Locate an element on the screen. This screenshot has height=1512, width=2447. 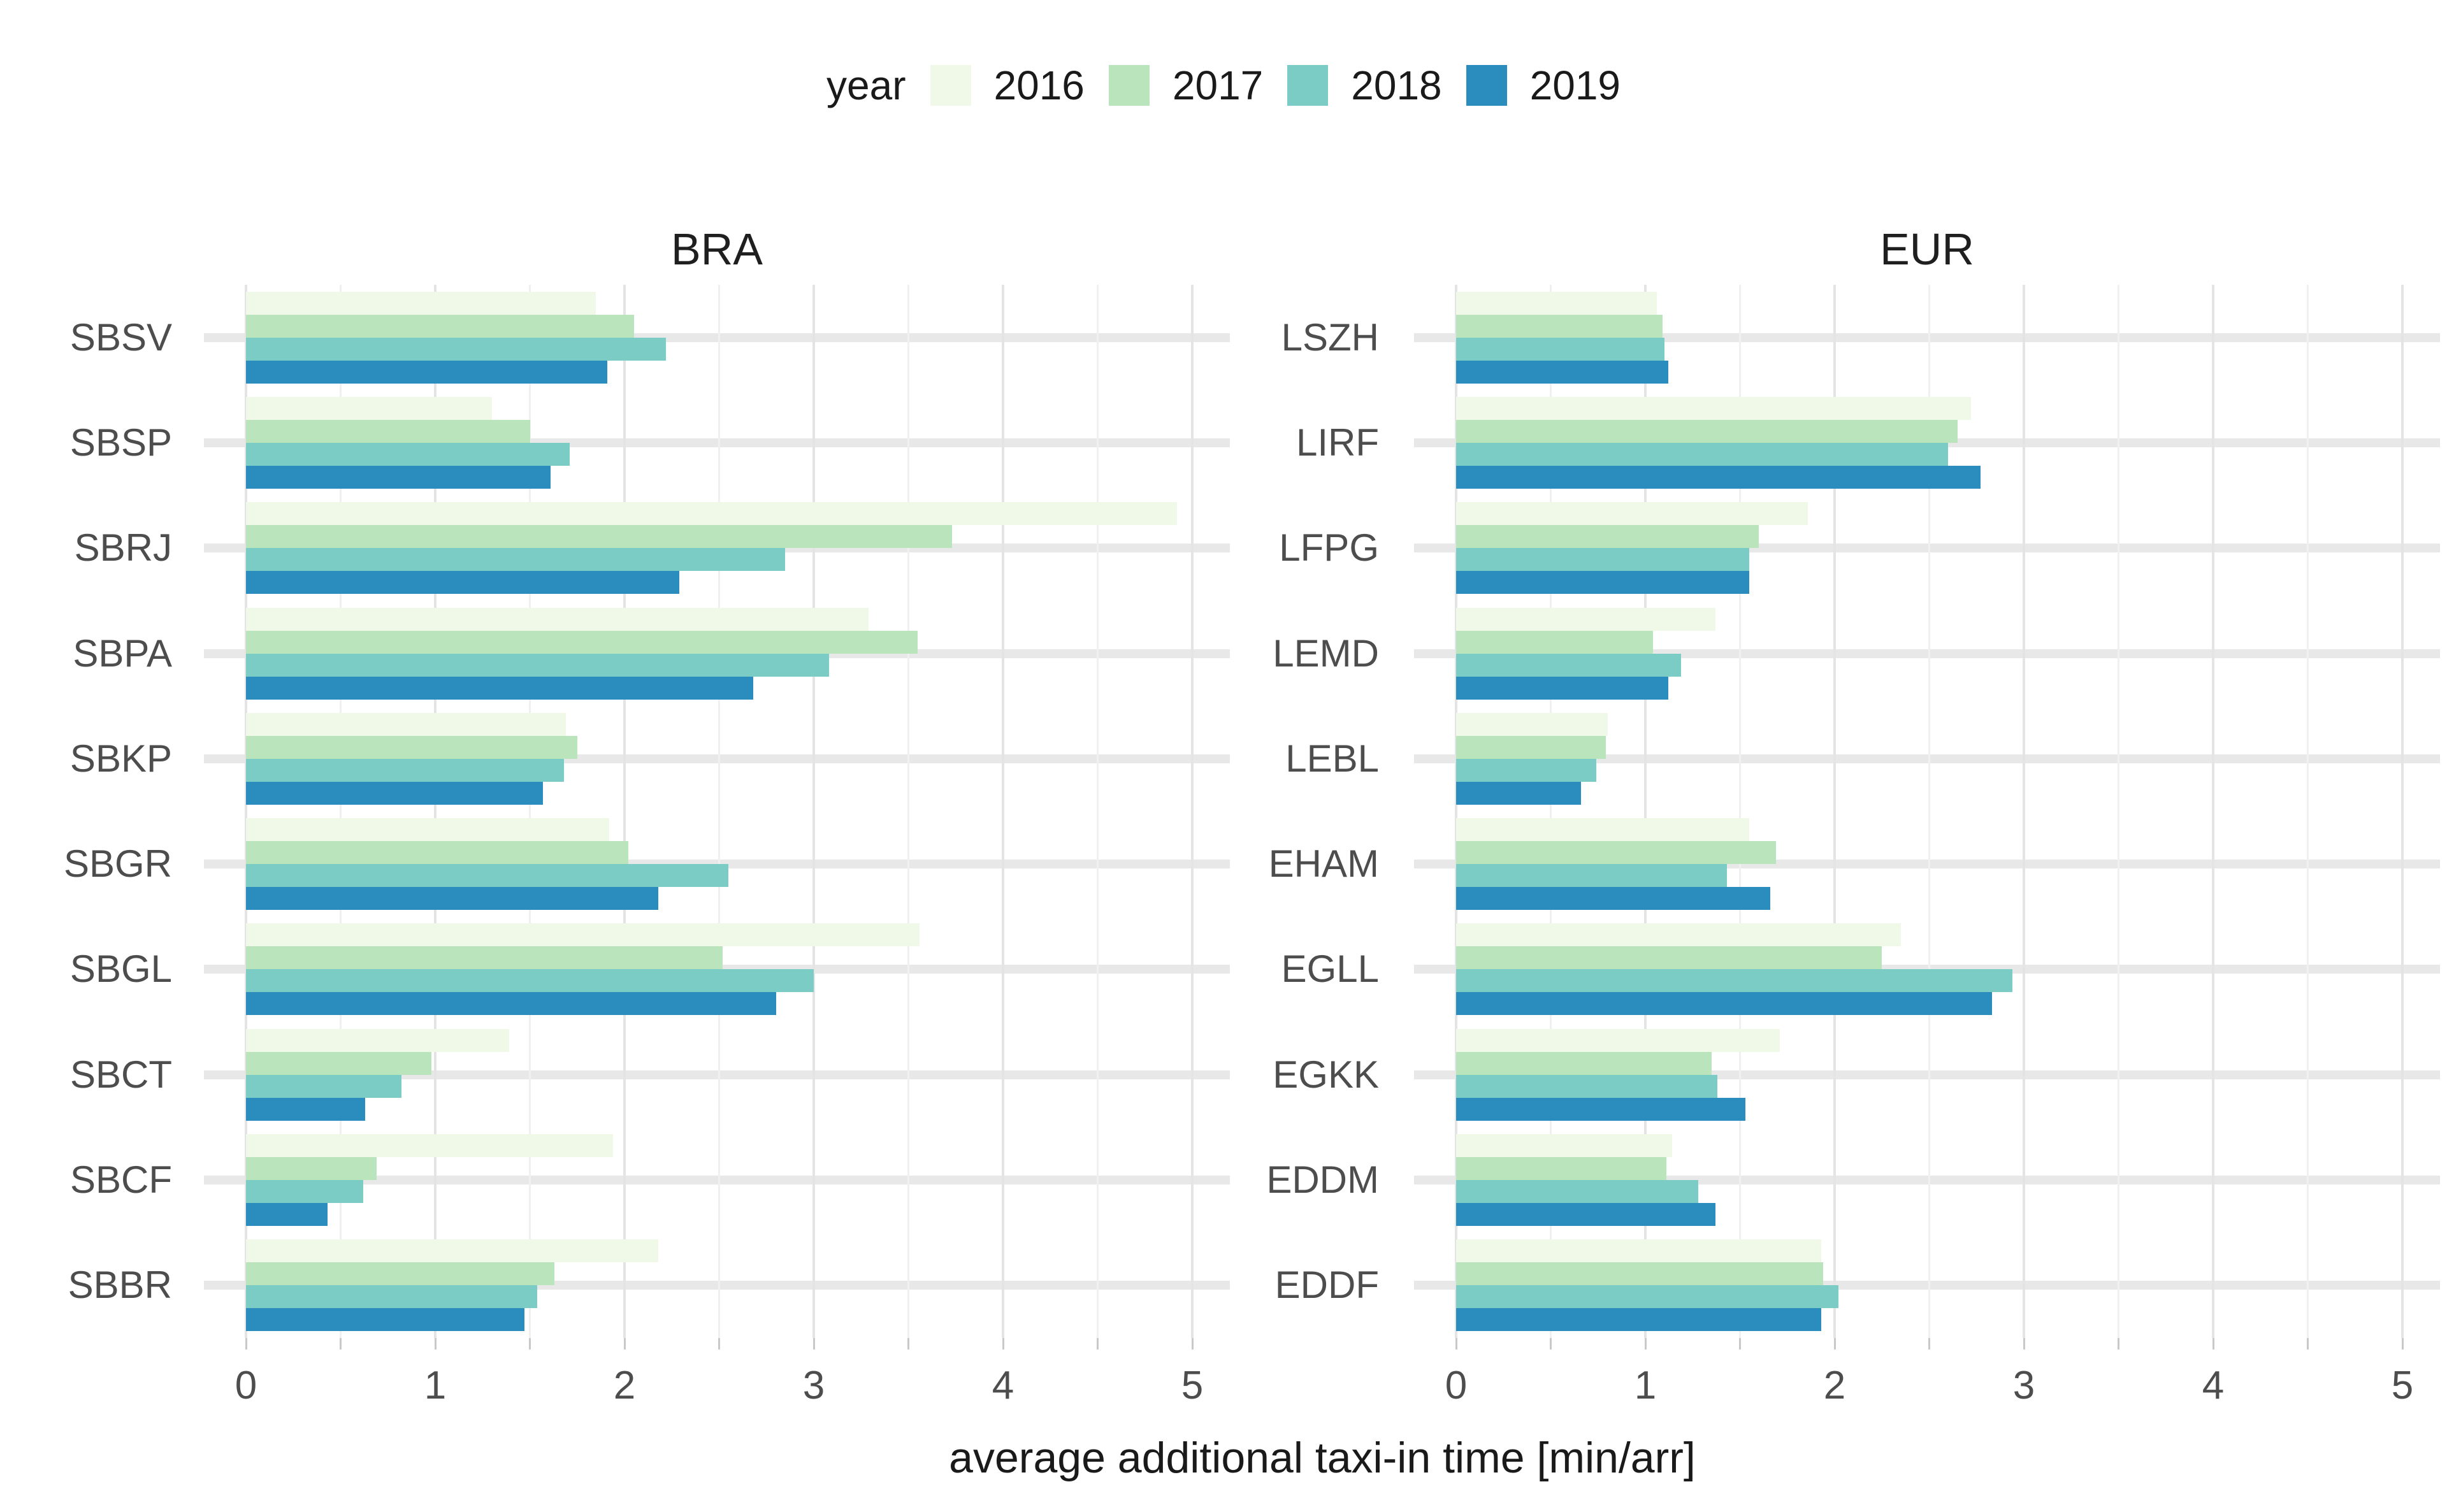
bar-BRA-SBGL-2017 is located at coordinates (484, 958).